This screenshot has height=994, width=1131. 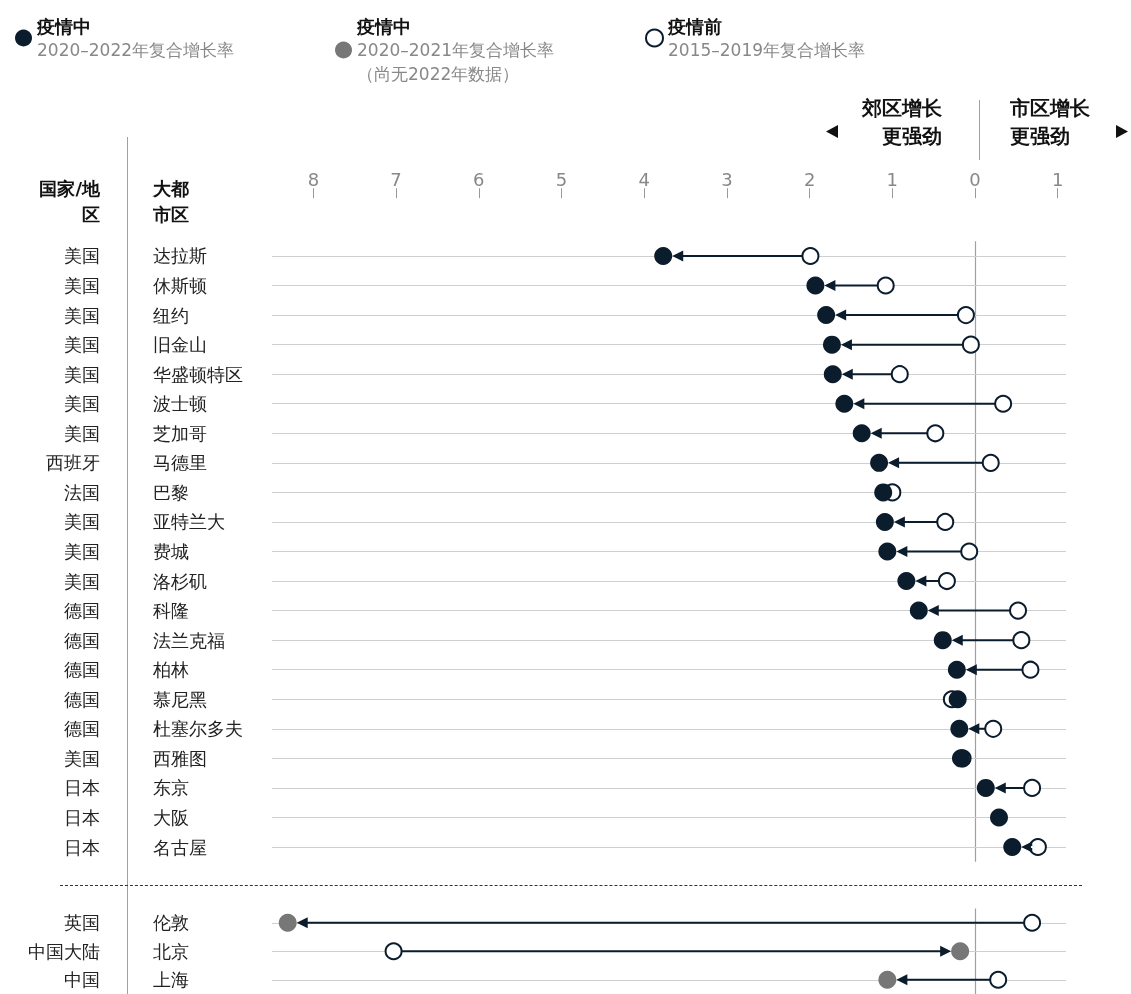 What do you see at coordinates (171, 315) in the screenshot?
I see `y-tick-label: 纽约` at bounding box center [171, 315].